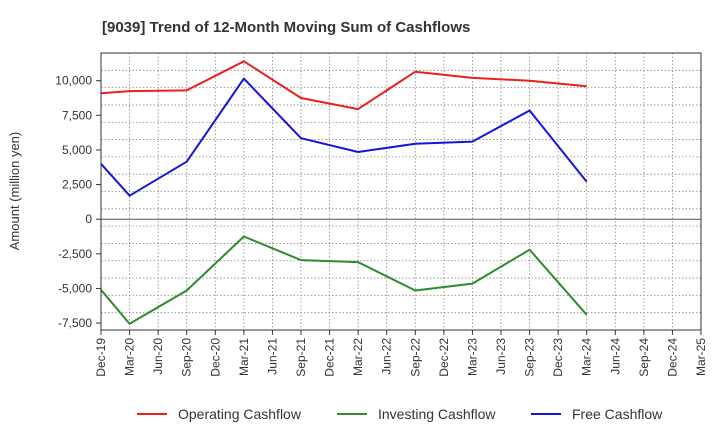  Describe the element at coordinates (701, 357) in the screenshot. I see `x-tick-label: Mar-25` at that location.